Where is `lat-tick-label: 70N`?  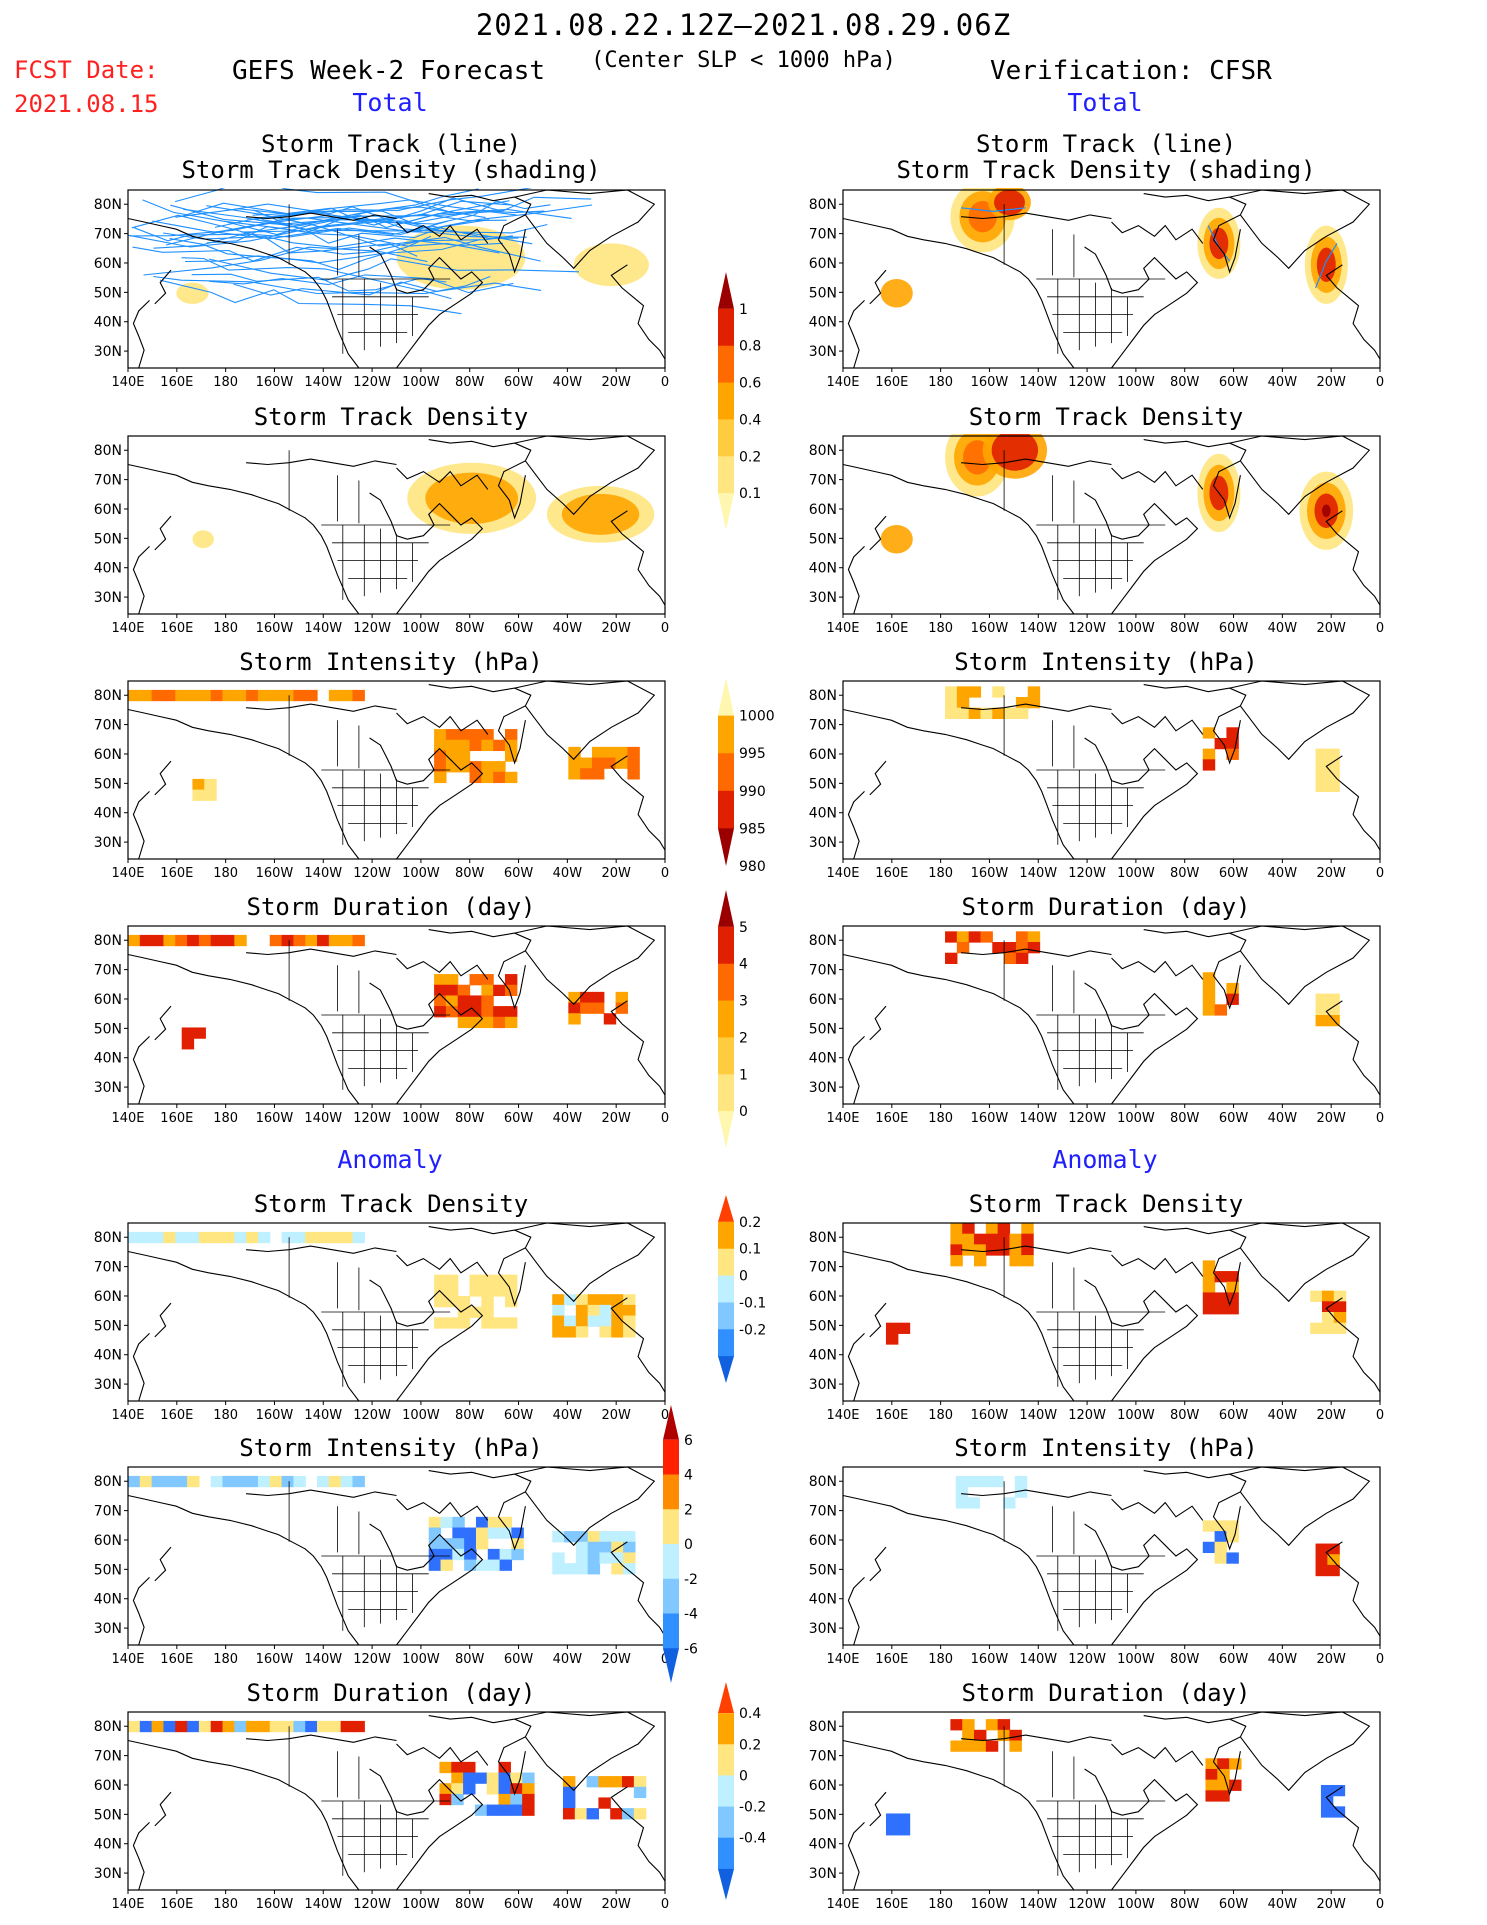
lat-tick-label: 70N is located at coordinates (823, 1268).